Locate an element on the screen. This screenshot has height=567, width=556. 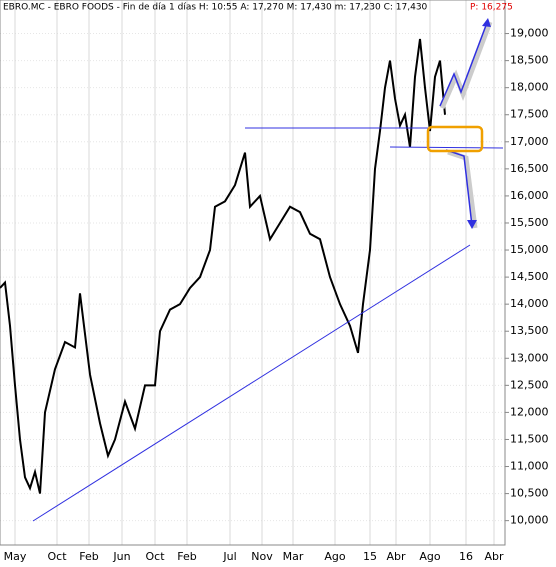
y-tick-label: 13,500 is located at coordinates (529, 330).